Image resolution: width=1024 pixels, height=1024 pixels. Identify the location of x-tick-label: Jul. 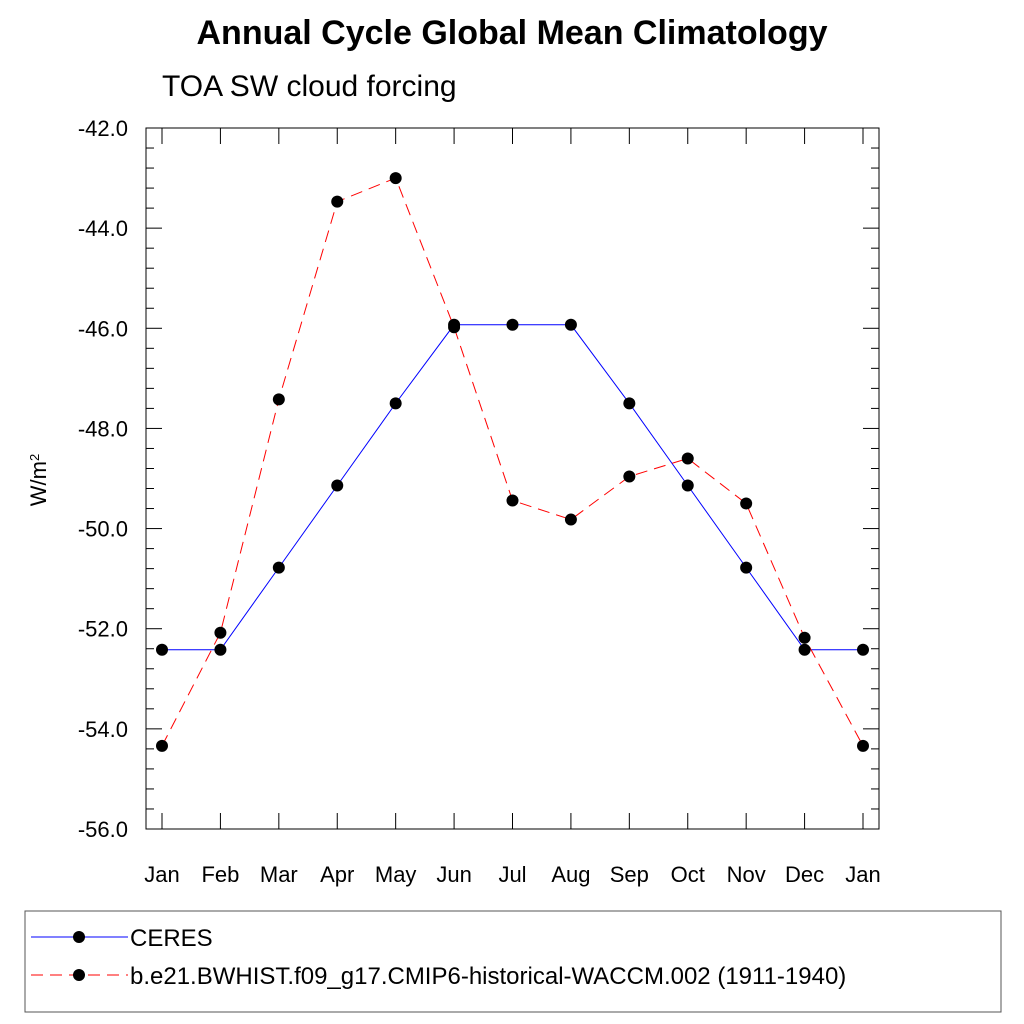
(512, 874).